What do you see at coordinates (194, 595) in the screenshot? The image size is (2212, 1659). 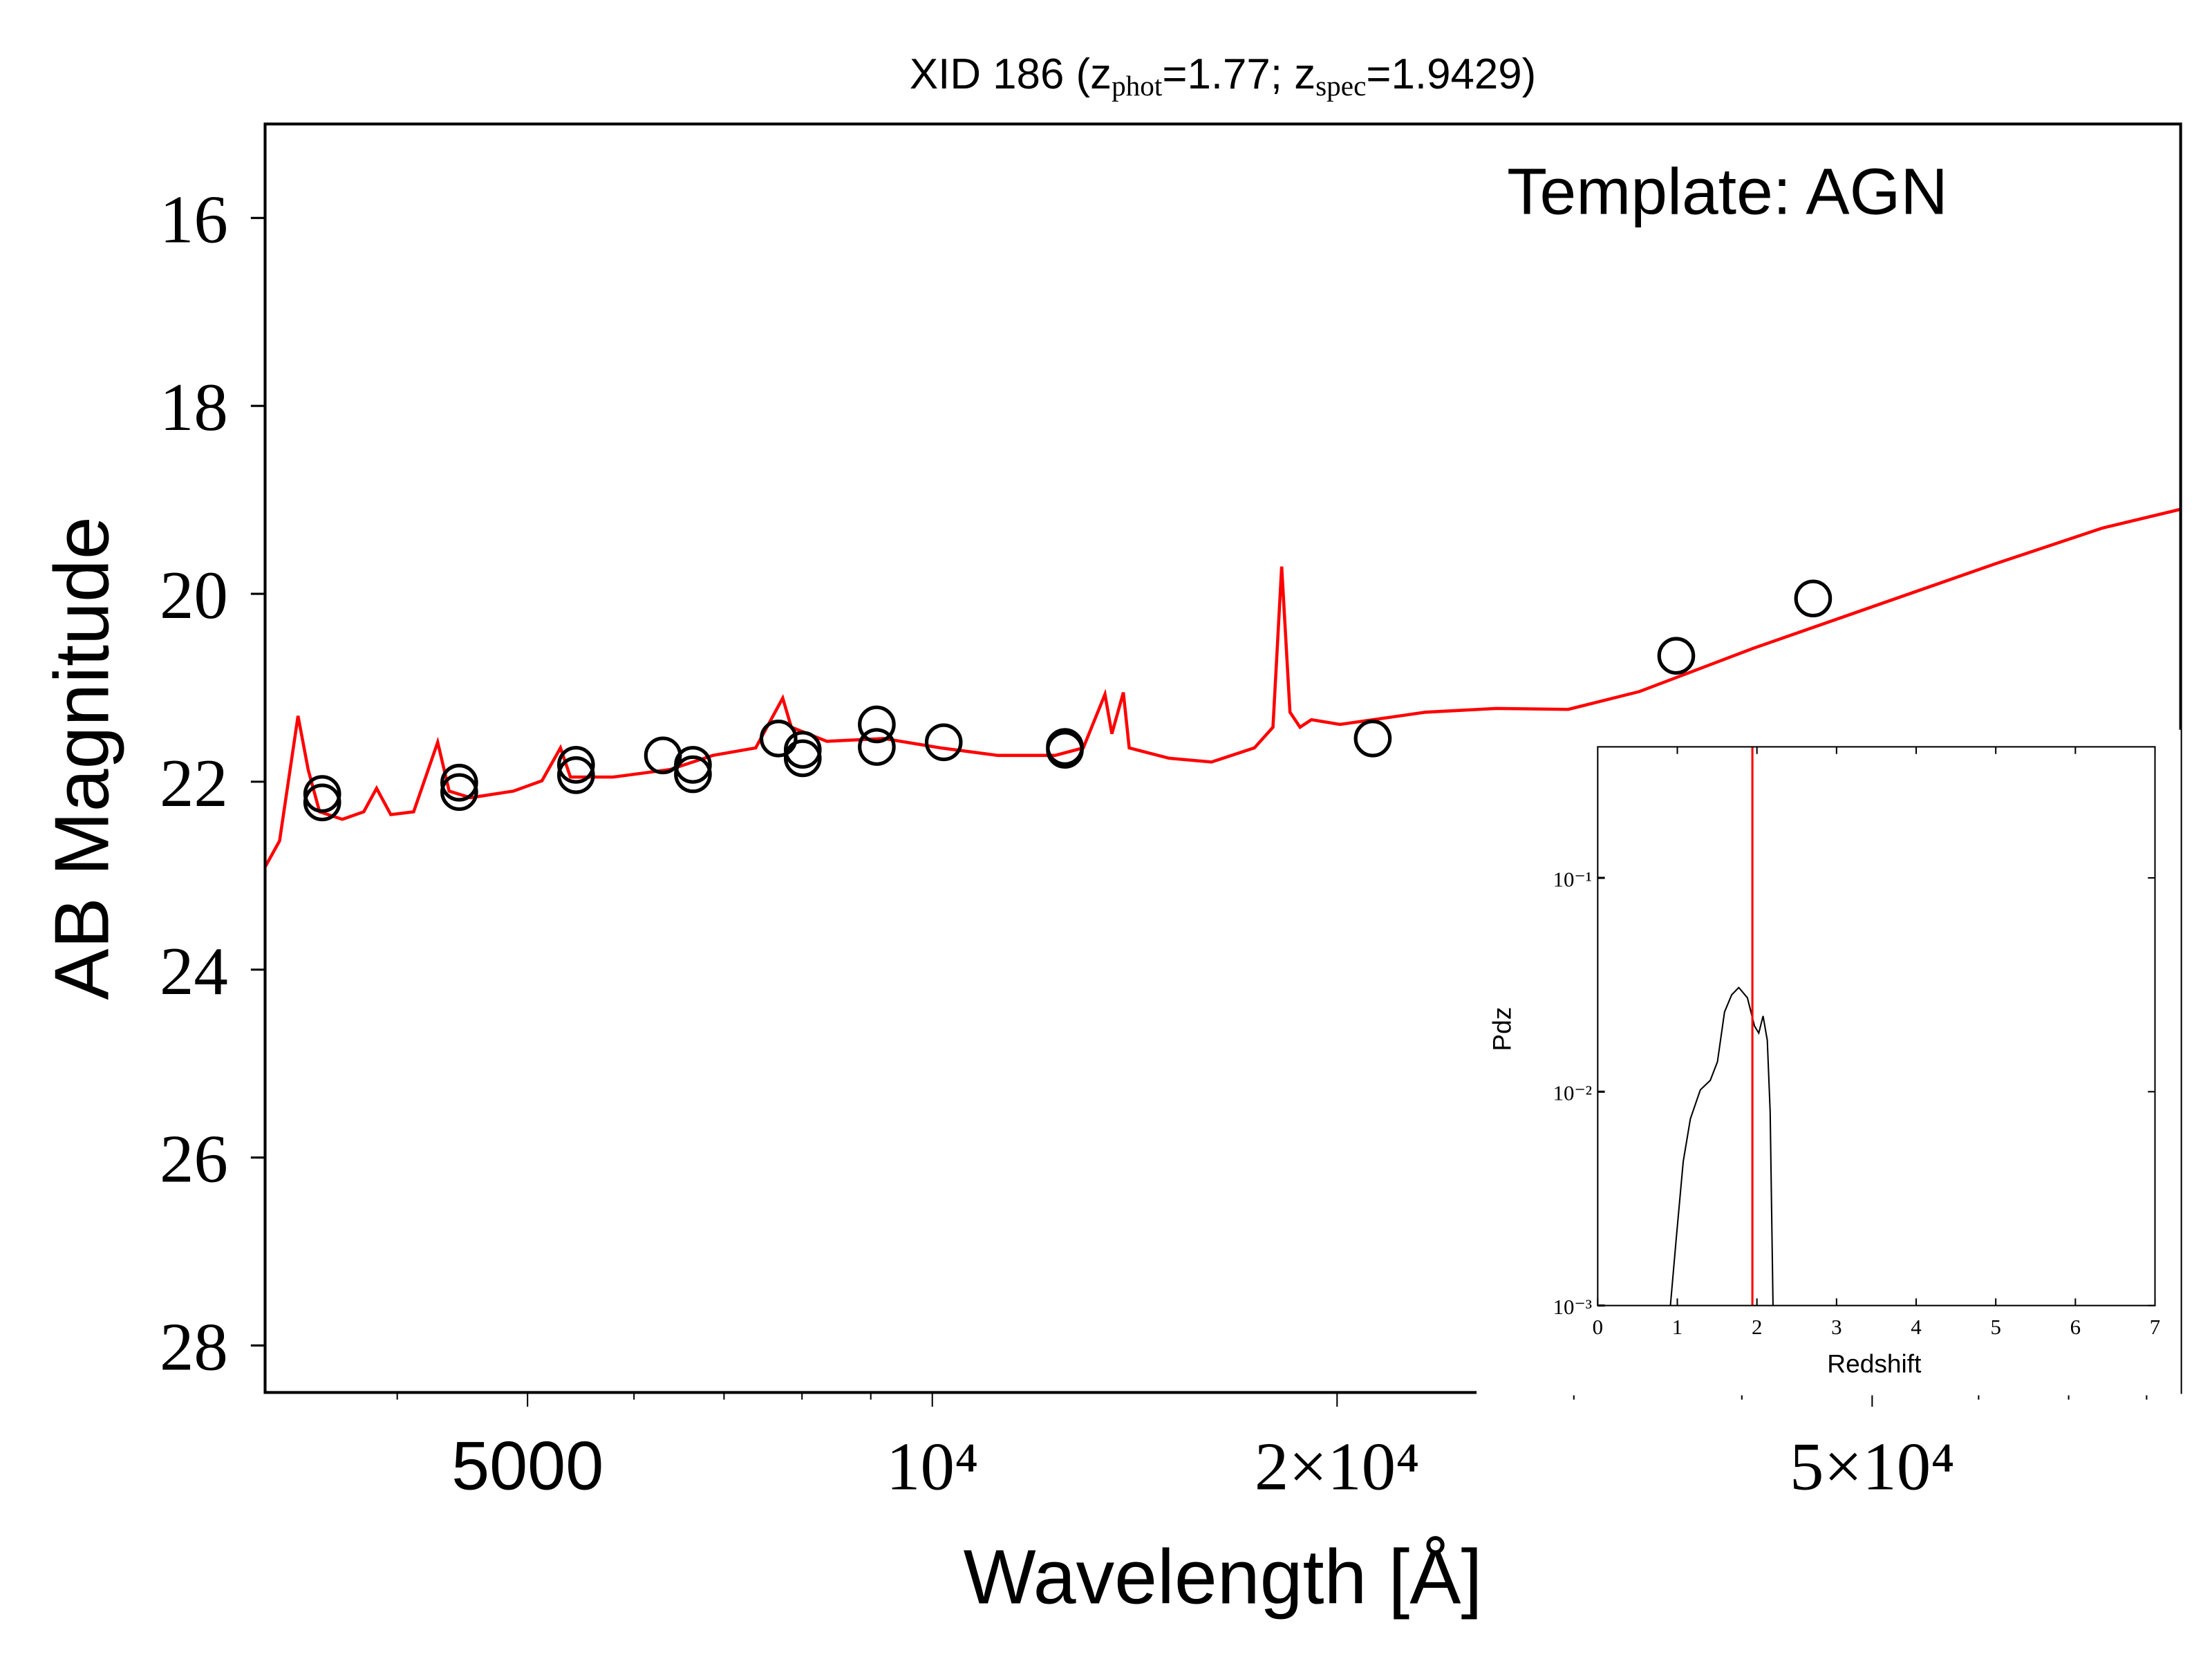 I see `y-tick-label: 20` at bounding box center [194, 595].